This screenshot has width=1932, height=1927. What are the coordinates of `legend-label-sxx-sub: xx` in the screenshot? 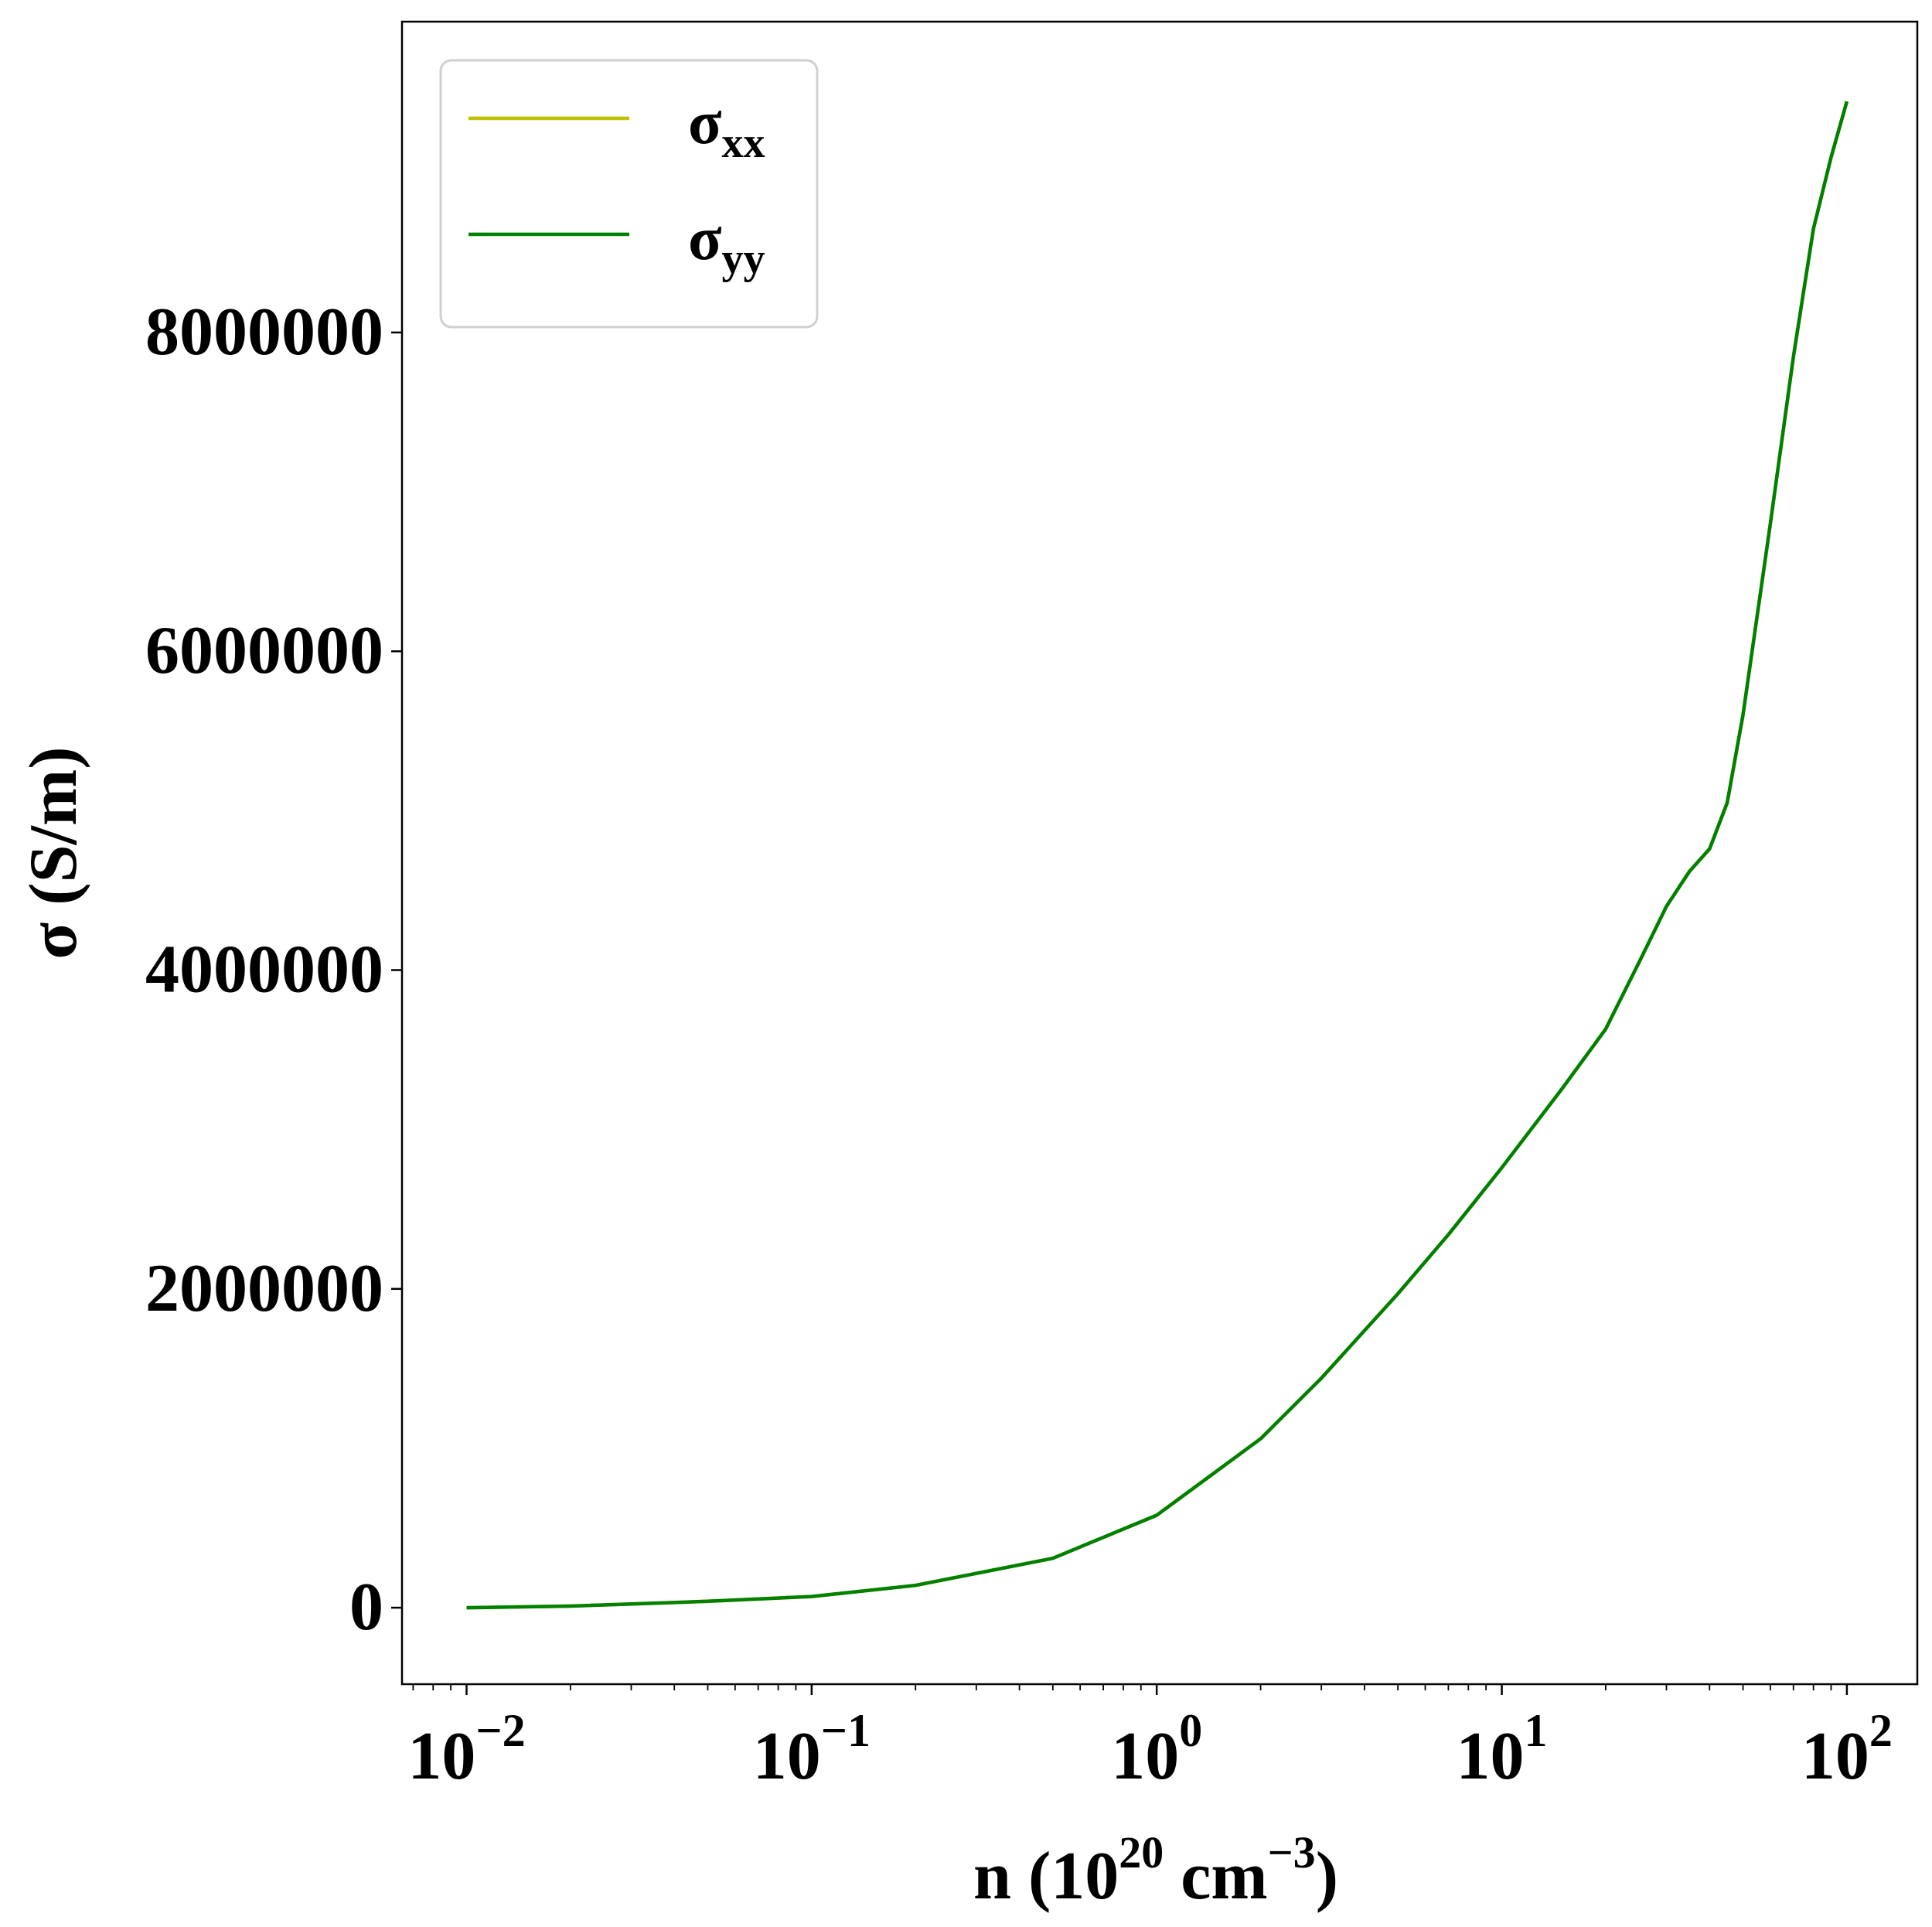 It's located at (743, 143).